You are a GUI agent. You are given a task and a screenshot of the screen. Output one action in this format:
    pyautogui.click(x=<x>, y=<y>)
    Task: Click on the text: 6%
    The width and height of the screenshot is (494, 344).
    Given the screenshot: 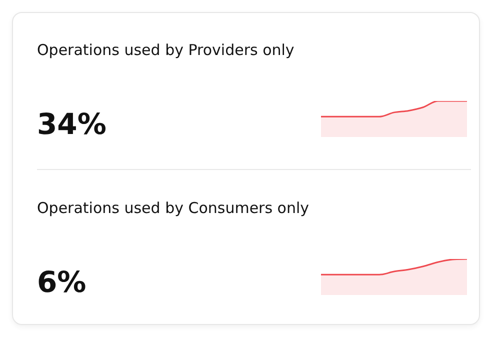 What is the action you would take?
    pyautogui.click(x=61, y=282)
    